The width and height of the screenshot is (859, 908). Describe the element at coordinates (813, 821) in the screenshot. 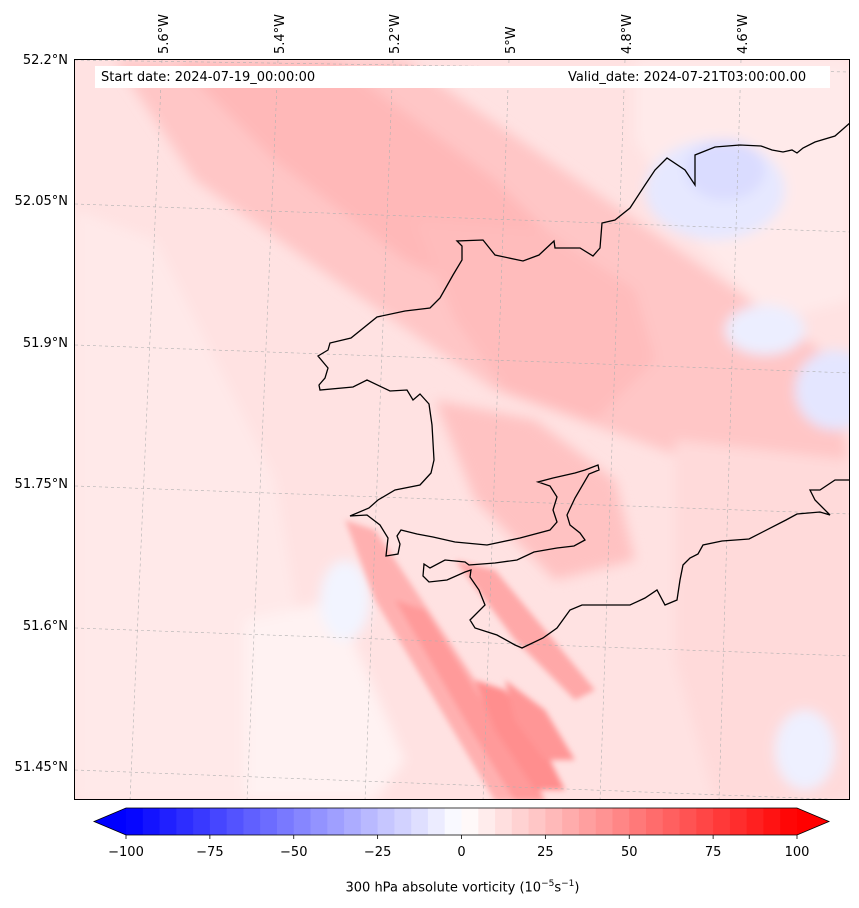

I see `colorbar-extend-max` at that location.